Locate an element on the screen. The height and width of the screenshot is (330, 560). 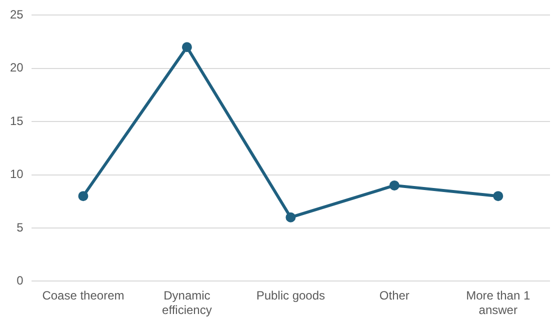
x-tick-label: More than 1 answer is located at coordinates (498, 303).